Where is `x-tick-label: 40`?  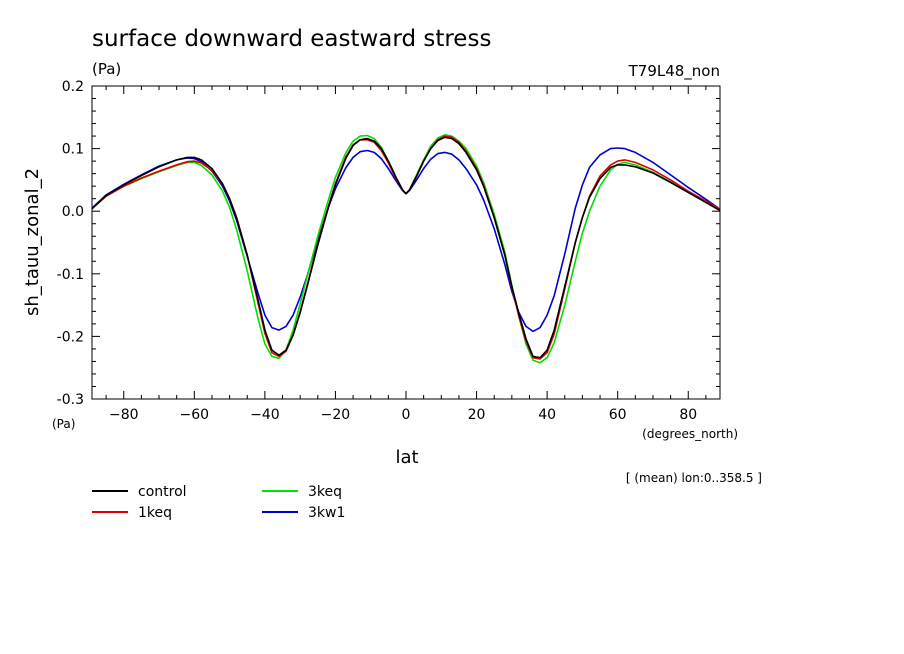
x-tick-label: 40 is located at coordinates (547, 415).